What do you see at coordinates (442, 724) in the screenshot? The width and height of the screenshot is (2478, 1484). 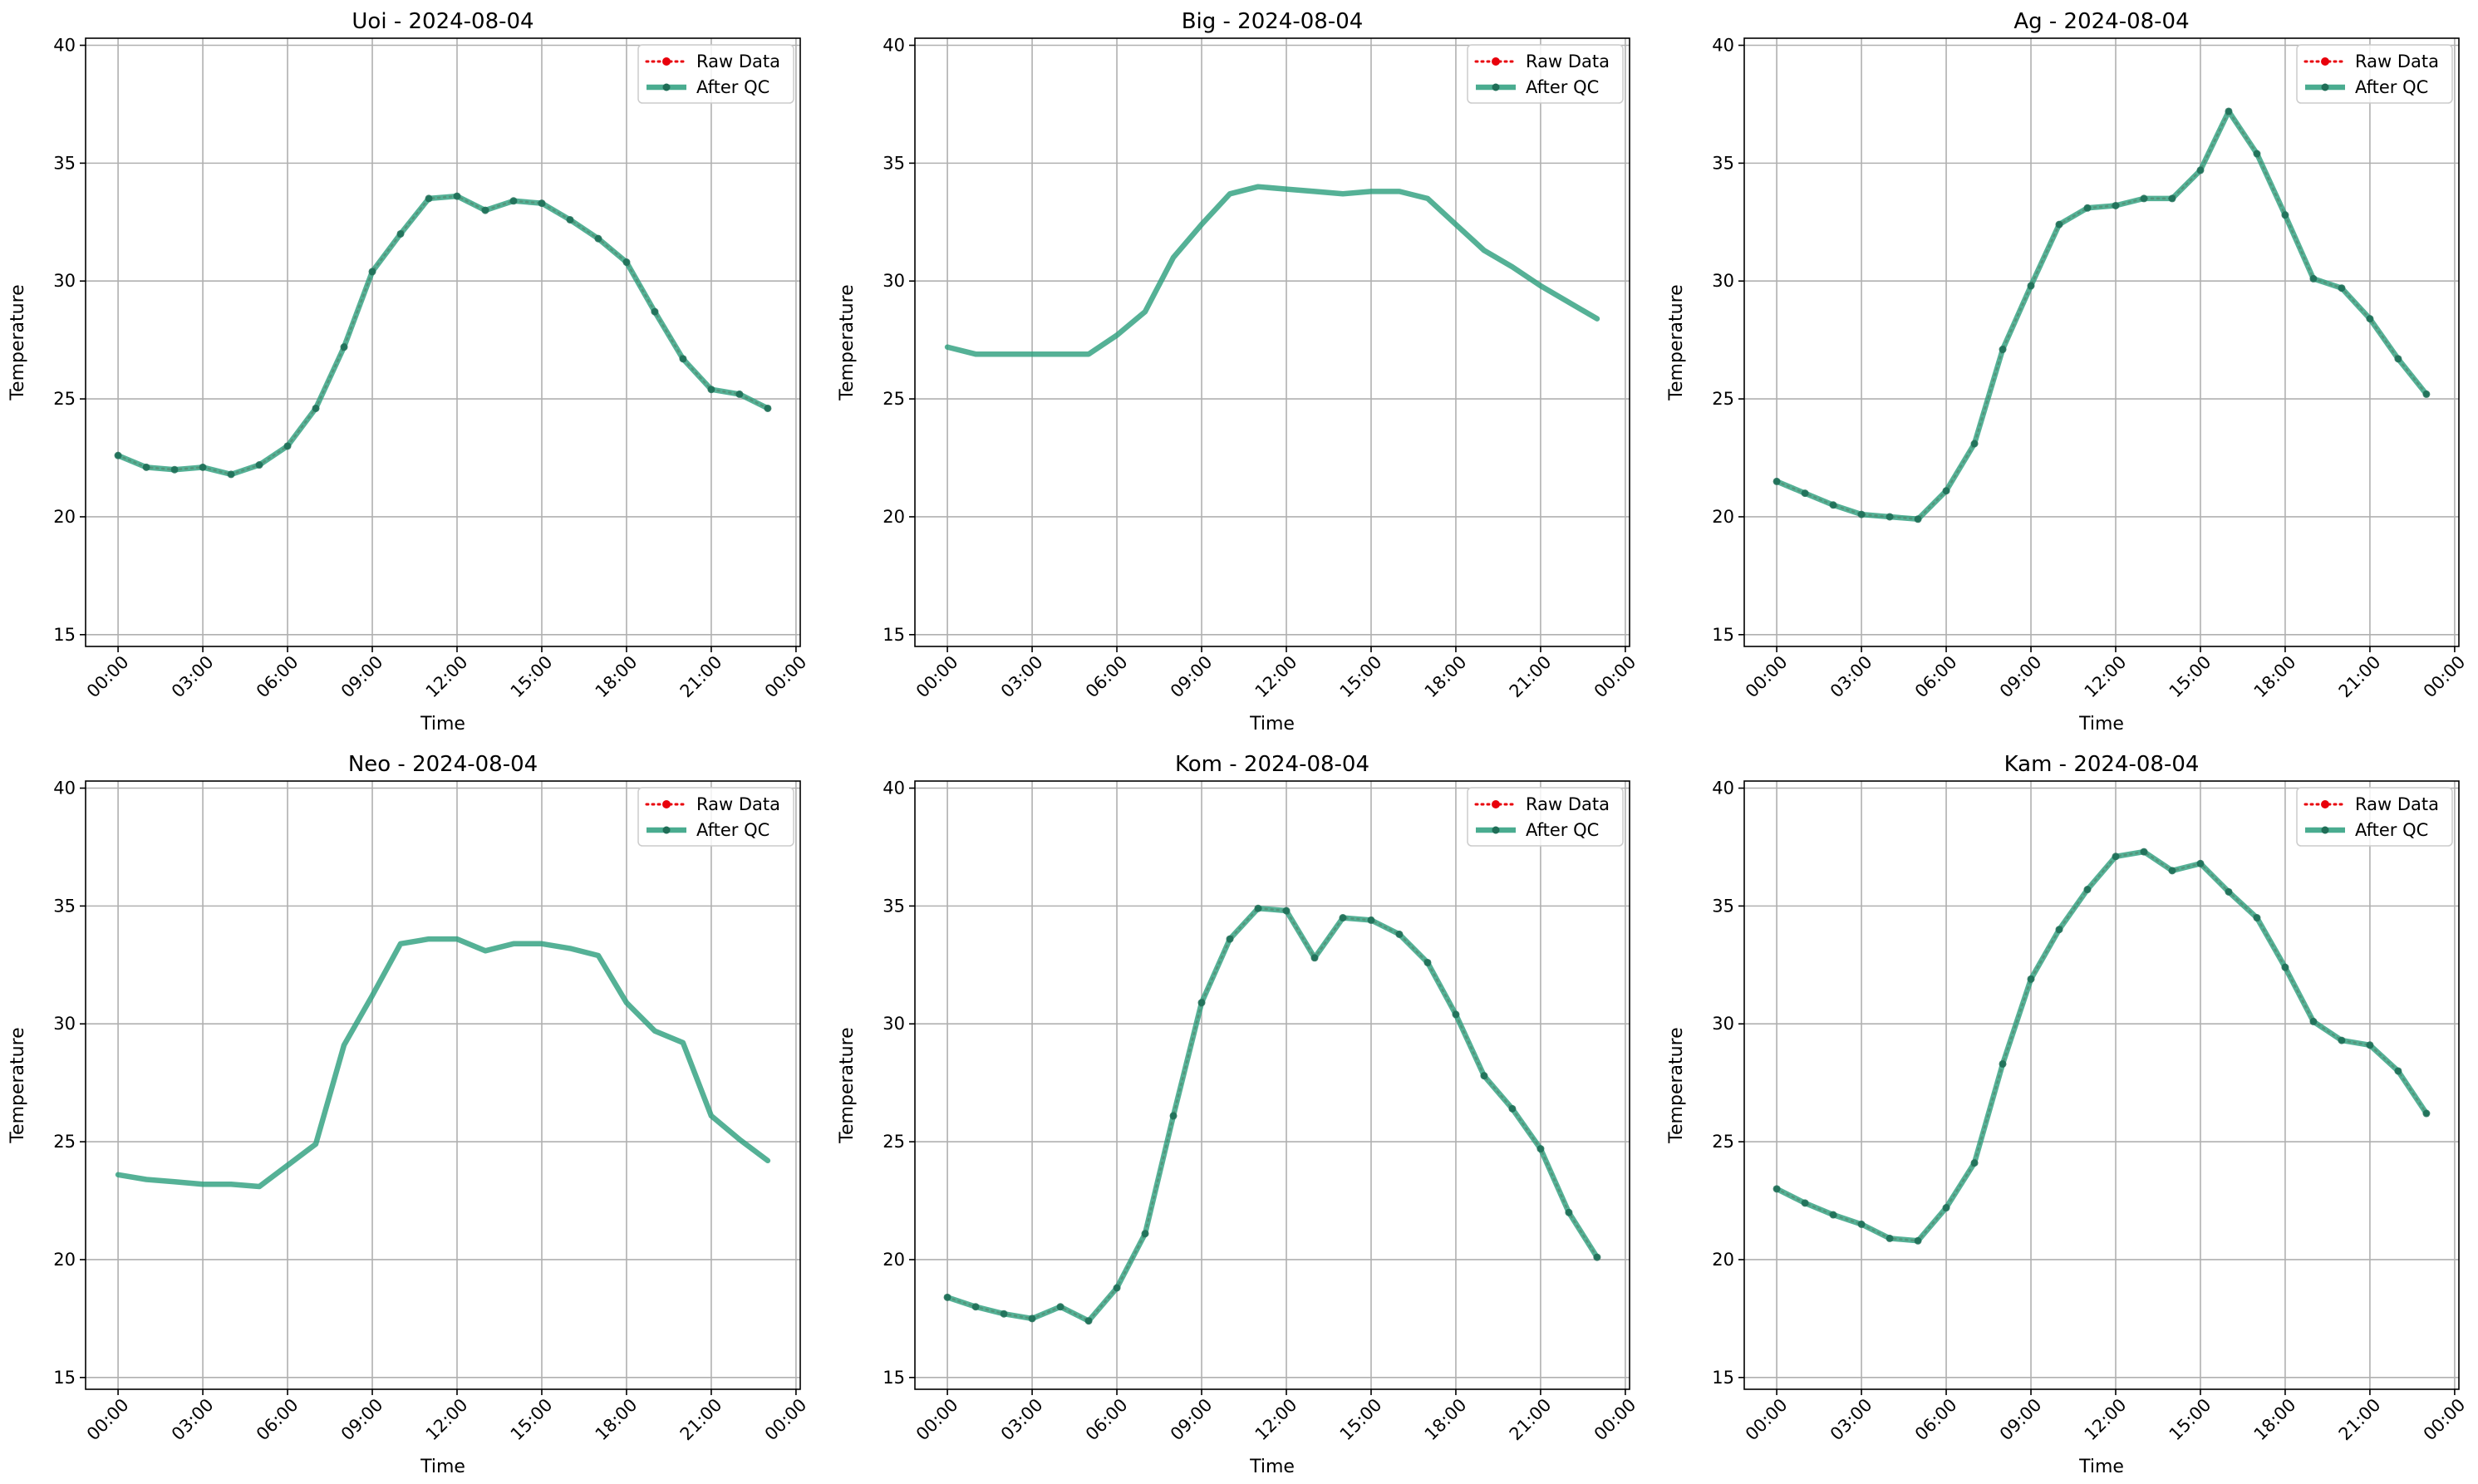 I see `x-axis-label: Time` at bounding box center [442, 724].